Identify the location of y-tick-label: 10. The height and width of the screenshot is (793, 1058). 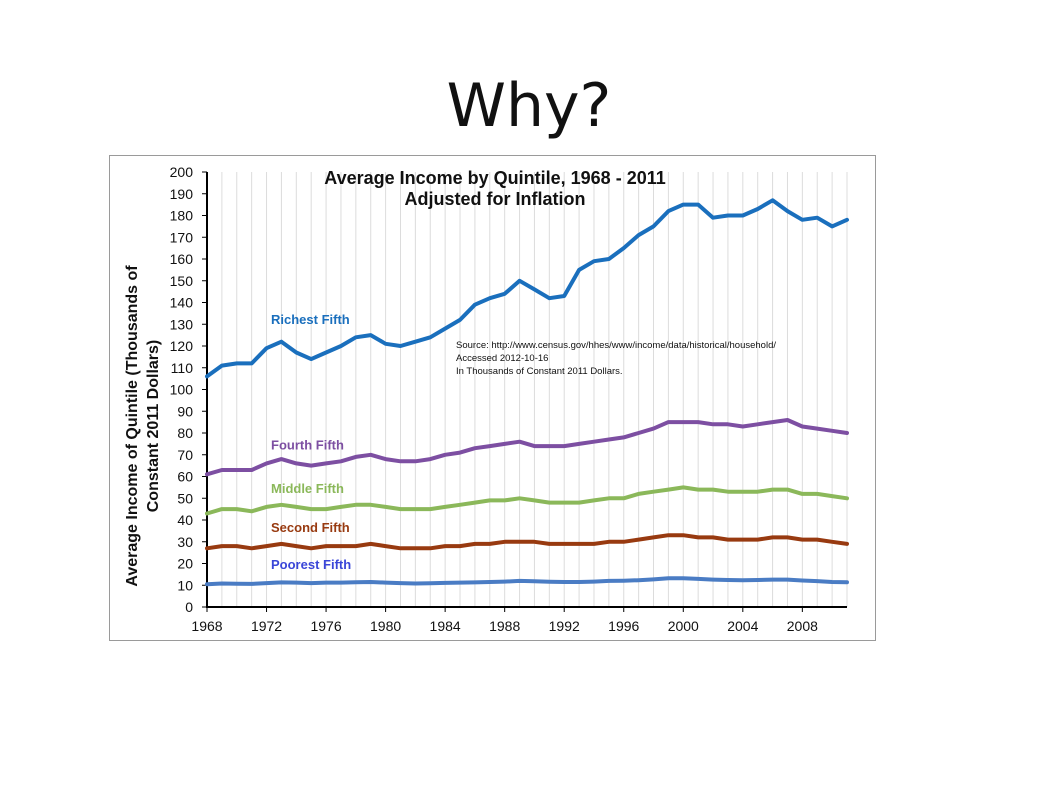
(185, 585).